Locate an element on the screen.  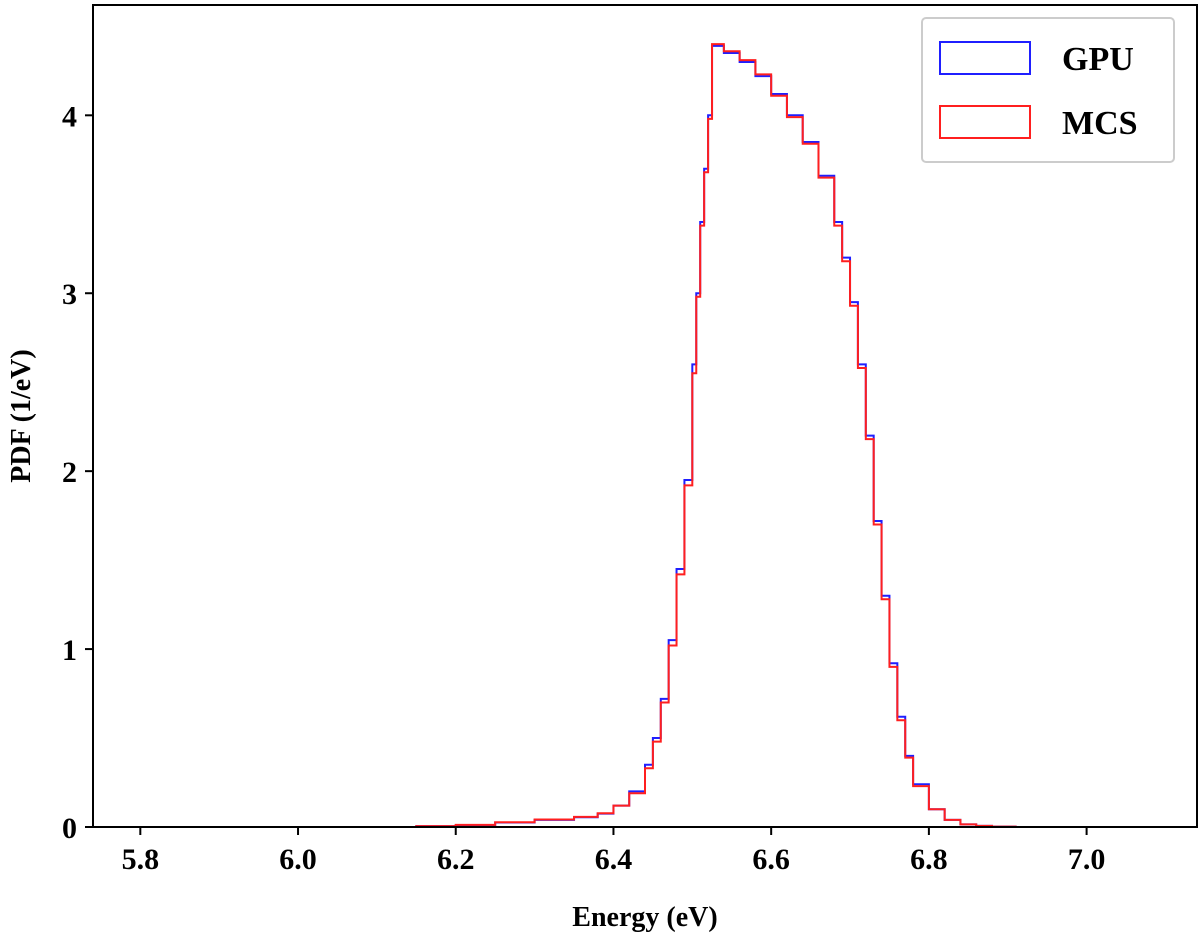
legend-box is located at coordinates (1048, 90).